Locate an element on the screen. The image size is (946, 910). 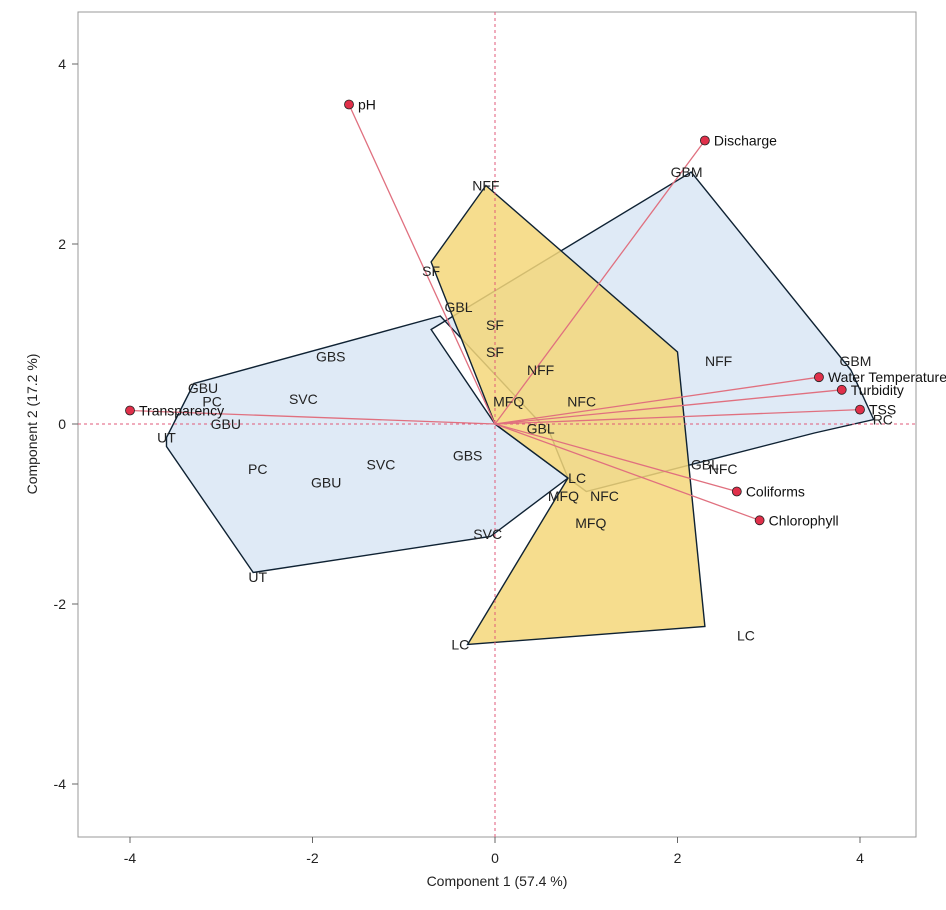
x-axis-ticks: -4 -2 0 2 4 is located at coordinates (494, 851).